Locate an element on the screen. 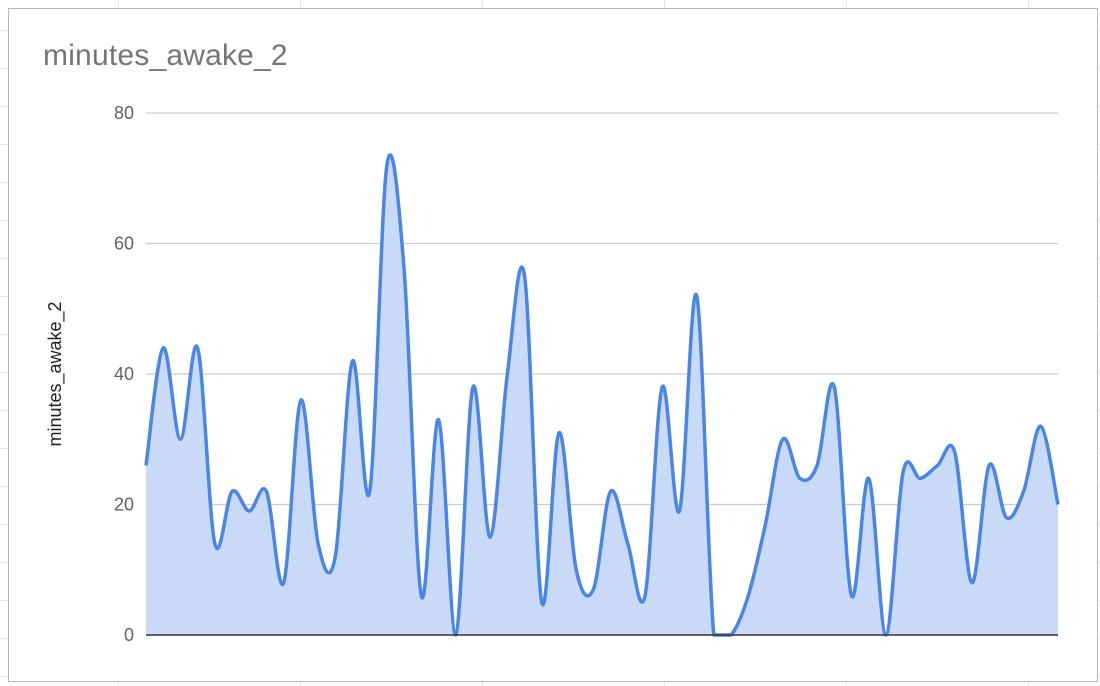  y-tick-label: 60 is located at coordinates (124, 244).